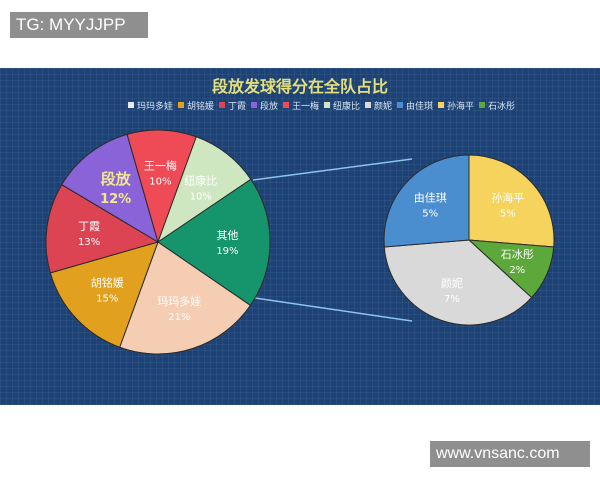  What do you see at coordinates (116, 179) in the screenshot?
I see `main-pie-slice-label: 段放` at bounding box center [116, 179].